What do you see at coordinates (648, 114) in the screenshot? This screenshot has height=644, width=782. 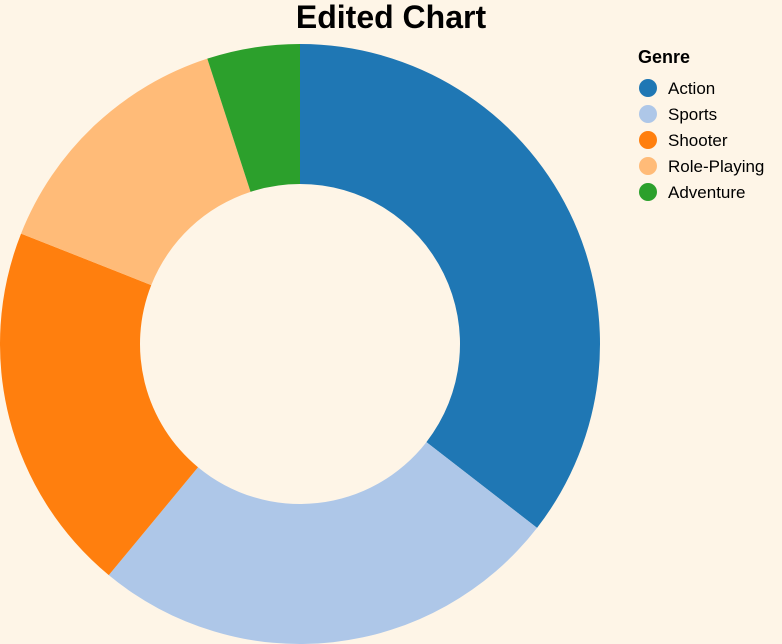 I see `legend-swatch-sports` at bounding box center [648, 114].